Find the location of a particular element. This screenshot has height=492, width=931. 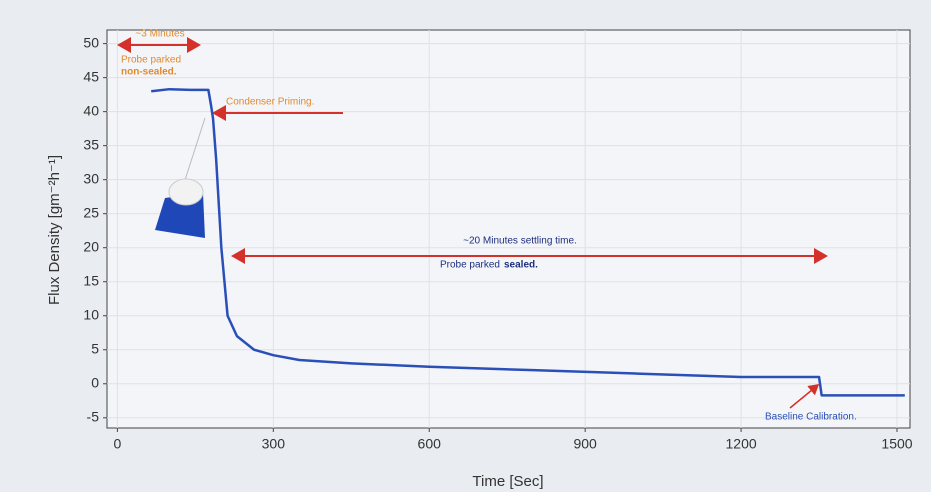

y-tick-label: 30 is located at coordinates (91, 178).